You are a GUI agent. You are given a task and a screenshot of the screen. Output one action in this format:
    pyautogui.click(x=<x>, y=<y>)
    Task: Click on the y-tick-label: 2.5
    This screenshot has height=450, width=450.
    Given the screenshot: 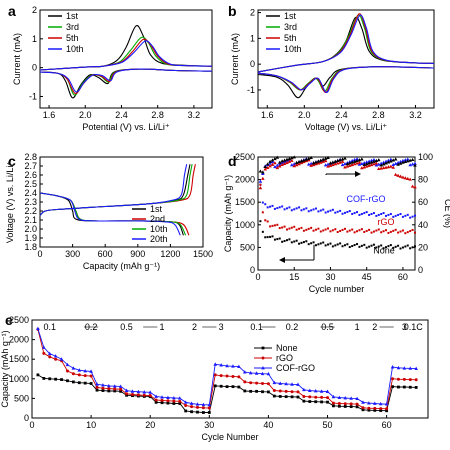 What is the action you would take?
    pyautogui.click(x=30, y=184)
    